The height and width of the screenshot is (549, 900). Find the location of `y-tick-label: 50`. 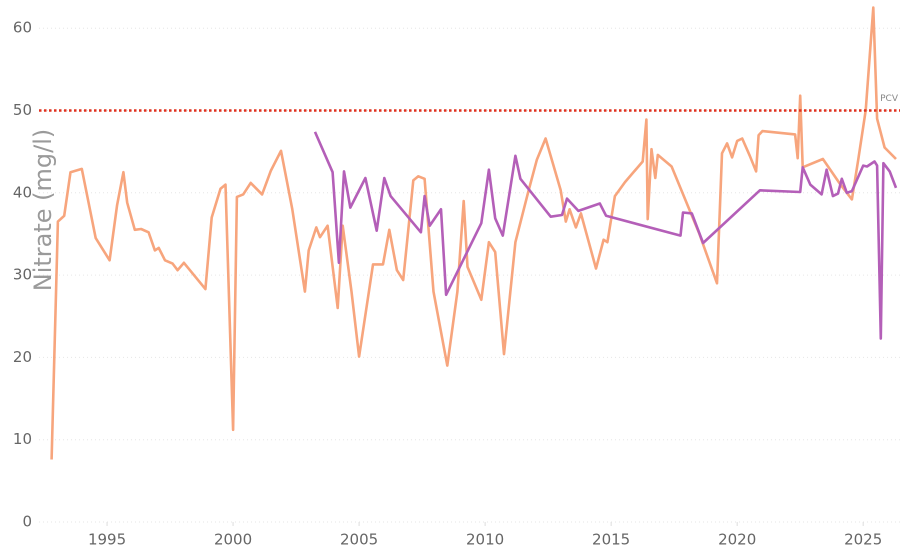

y-tick-label: 50 is located at coordinates (22, 110).